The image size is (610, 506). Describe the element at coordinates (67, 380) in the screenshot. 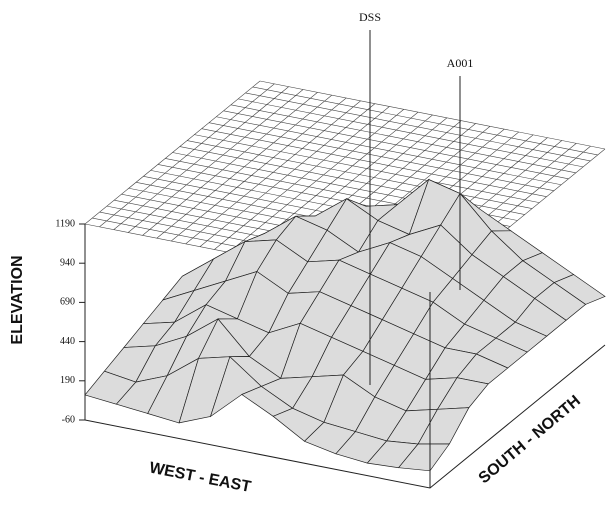

I see `z-tick-label: 190` at that location.